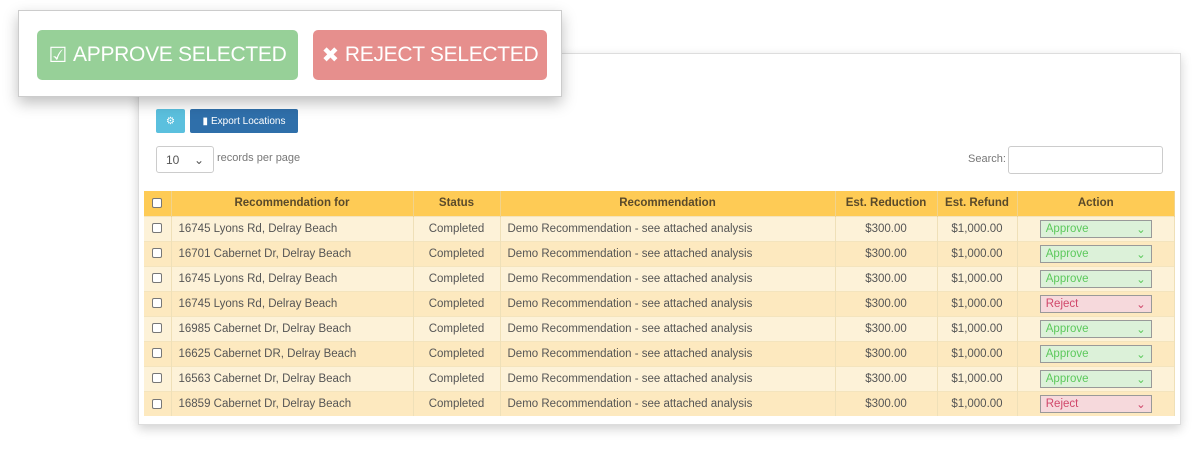 This screenshot has width=1200, height=453. What do you see at coordinates (259, 158) in the screenshot?
I see `records-per-page-label: records per page` at bounding box center [259, 158].